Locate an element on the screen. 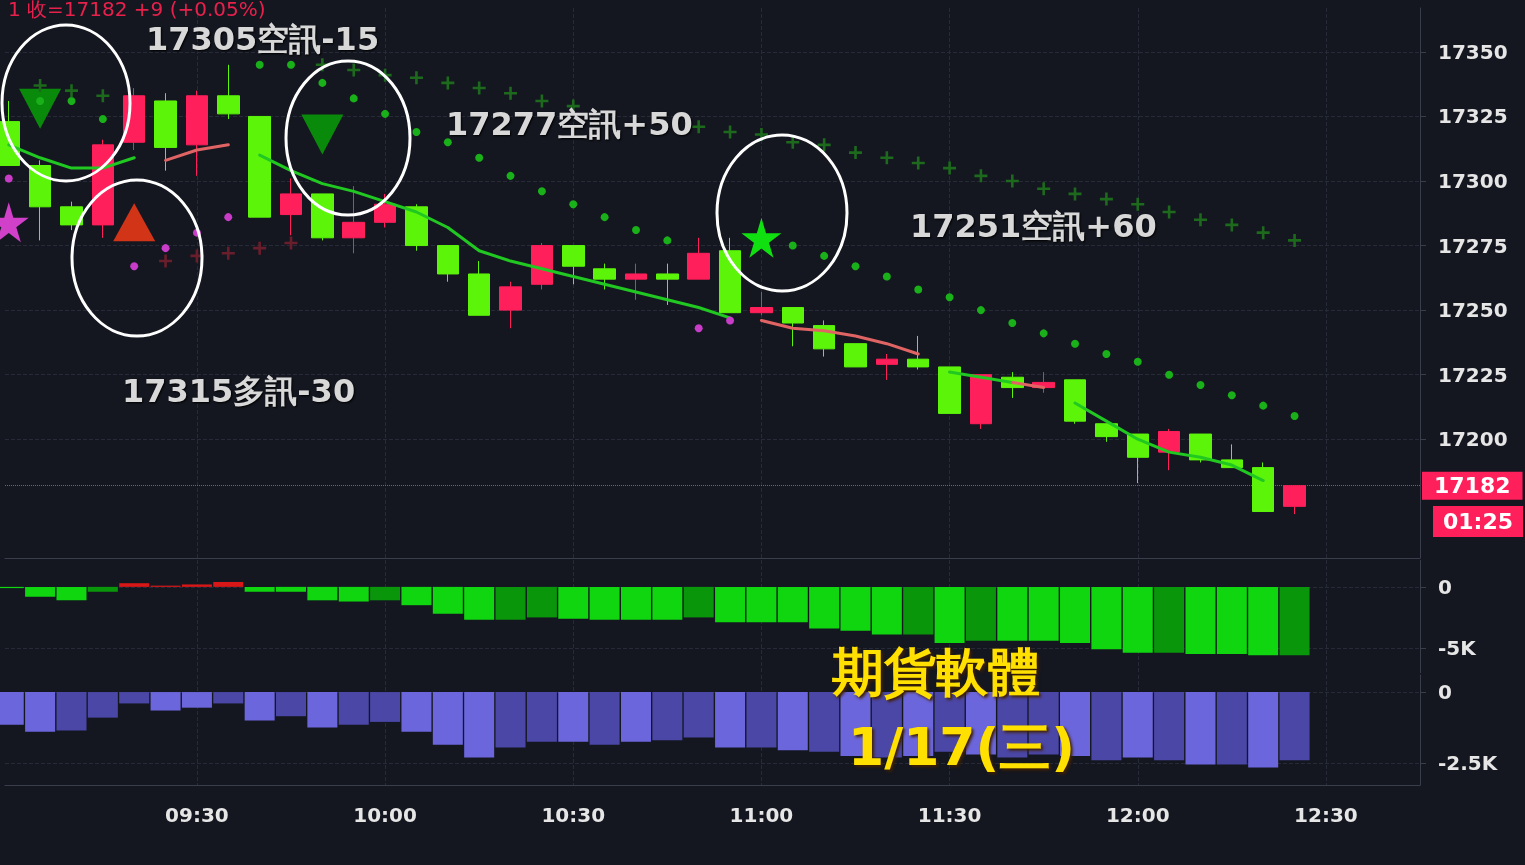  annotation: 17315多訊-30 is located at coordinates (239, 391).